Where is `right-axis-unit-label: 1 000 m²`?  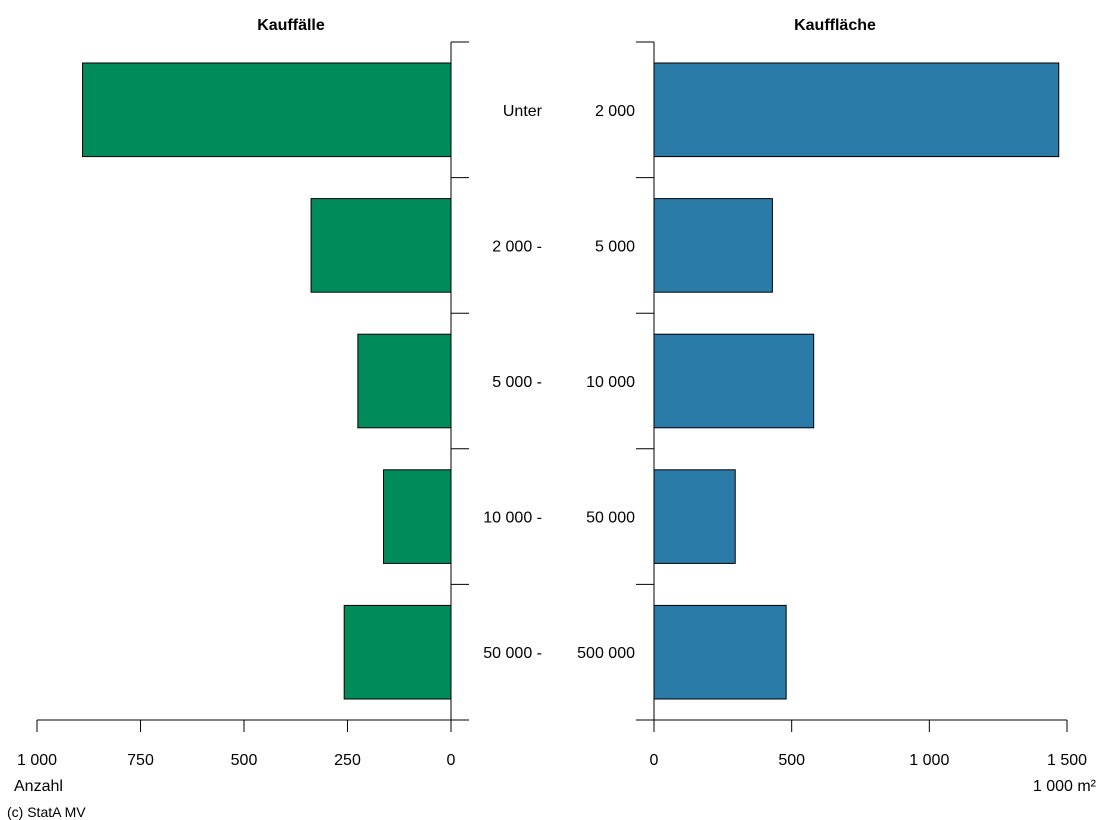
right-axis-unit-label: 1 000 m² is located at coordinates (1065, 786).